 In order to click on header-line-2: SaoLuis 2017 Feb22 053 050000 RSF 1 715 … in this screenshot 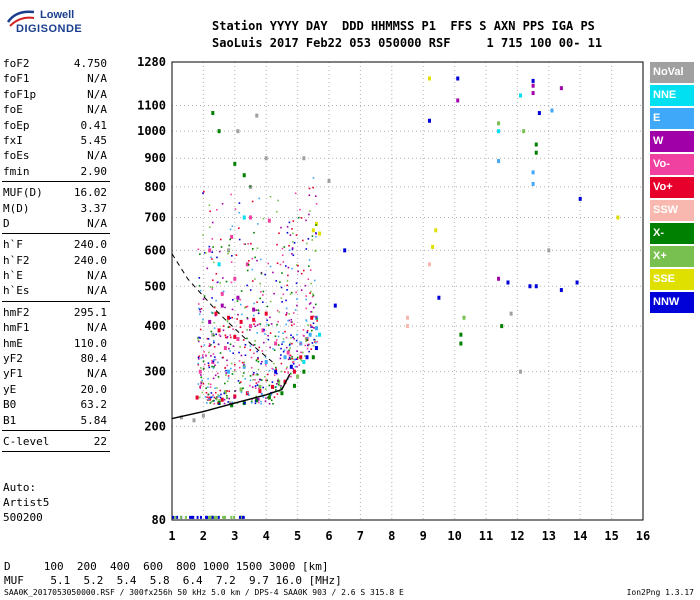, I will do `click(407, 43)`.